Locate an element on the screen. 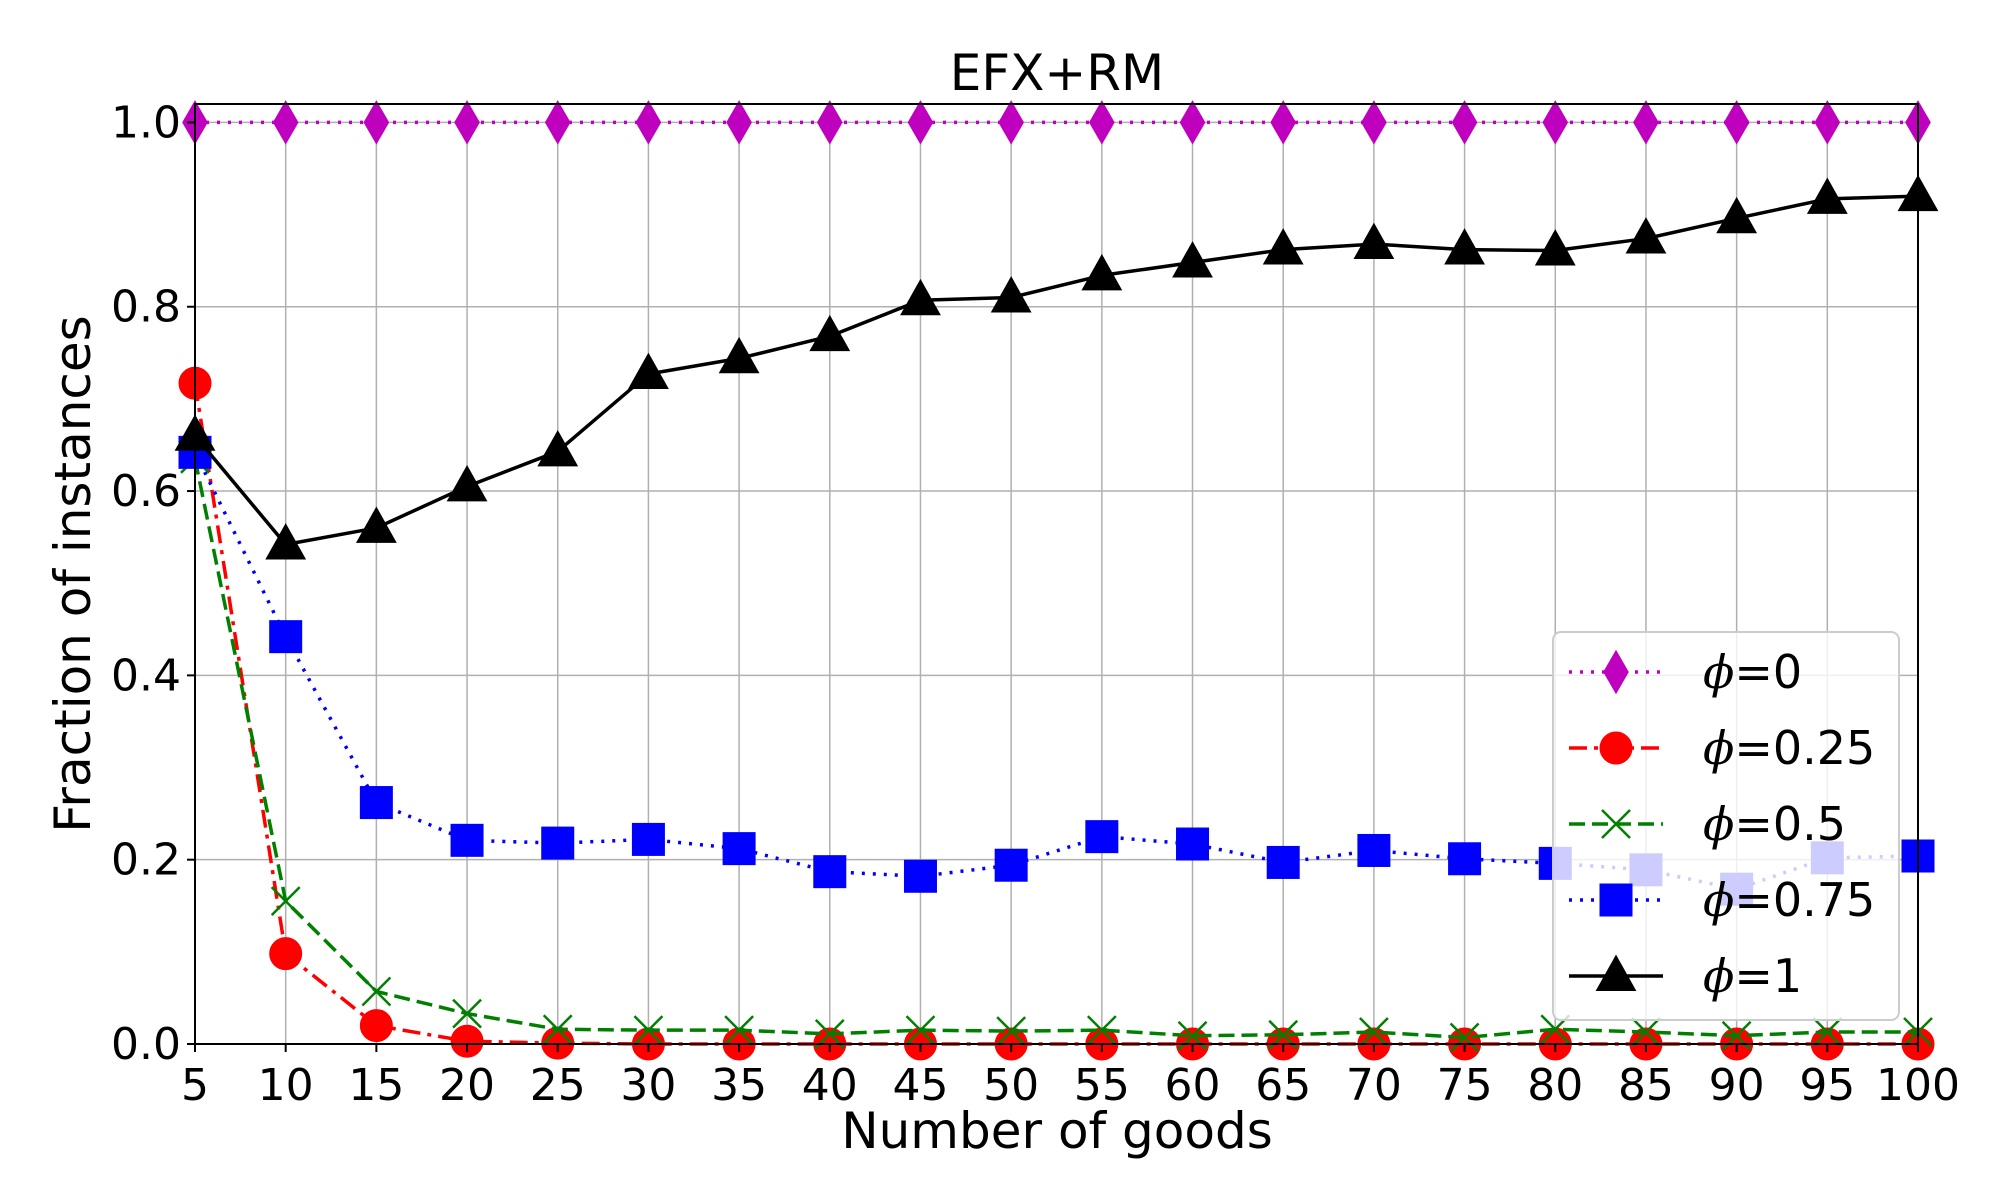 The image size is (2000, 1200). legend-box is located at coordinates (1726, 826).